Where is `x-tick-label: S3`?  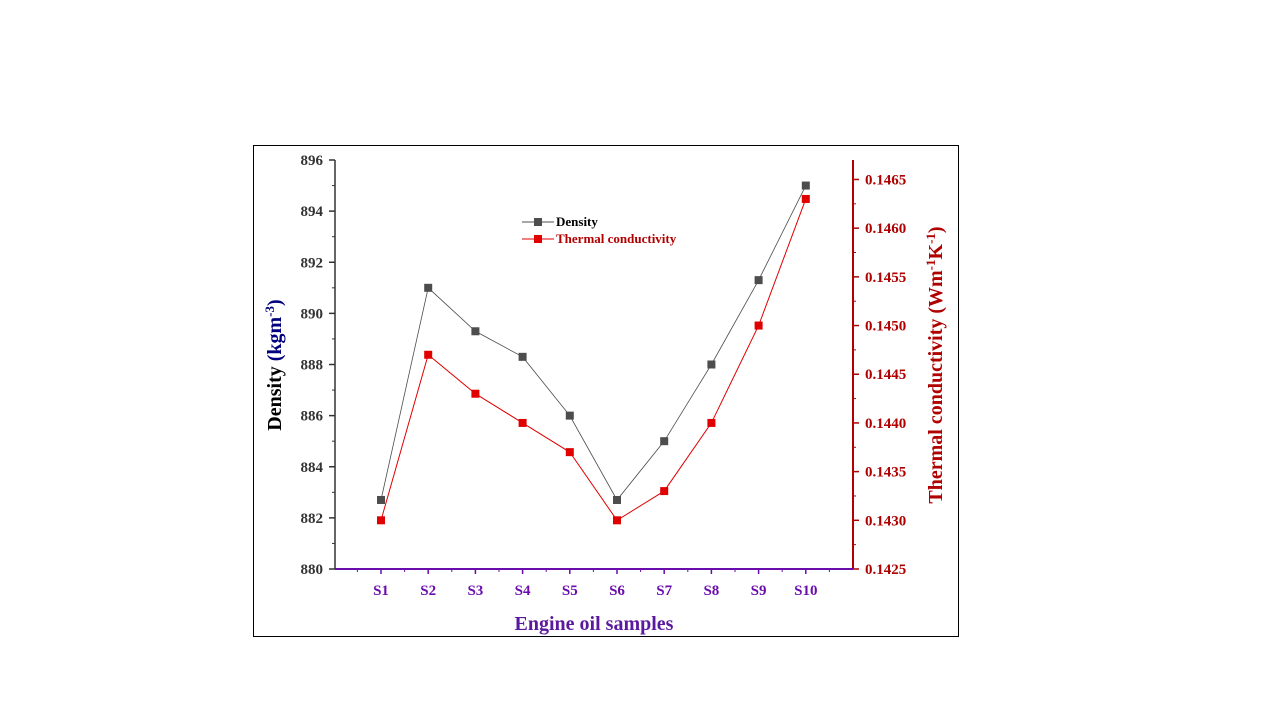 x-tick-label: S3 is located at coordinates (475, 591).